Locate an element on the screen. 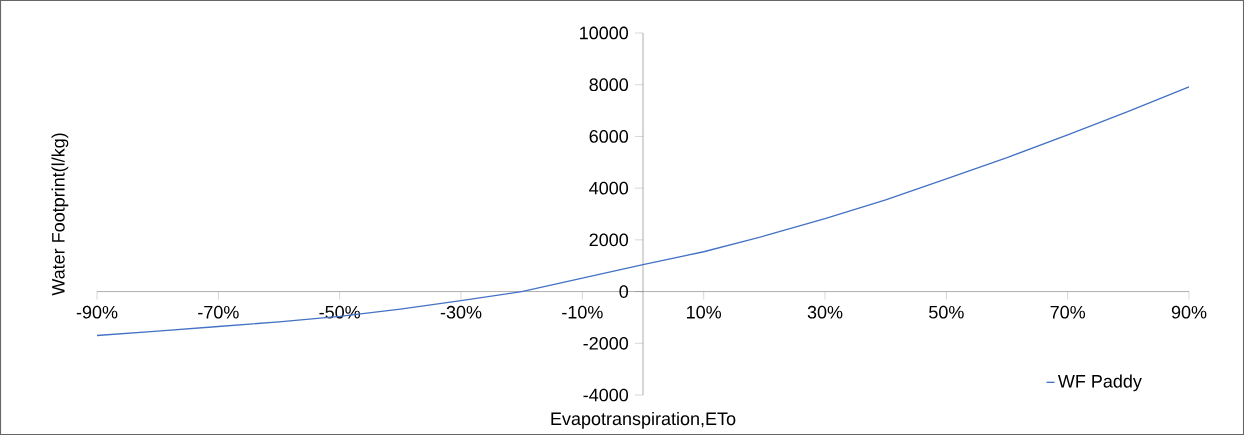 This screenshot has height=435, width=1244. y-tick-label: 0 is located at coordinates (624, 291).